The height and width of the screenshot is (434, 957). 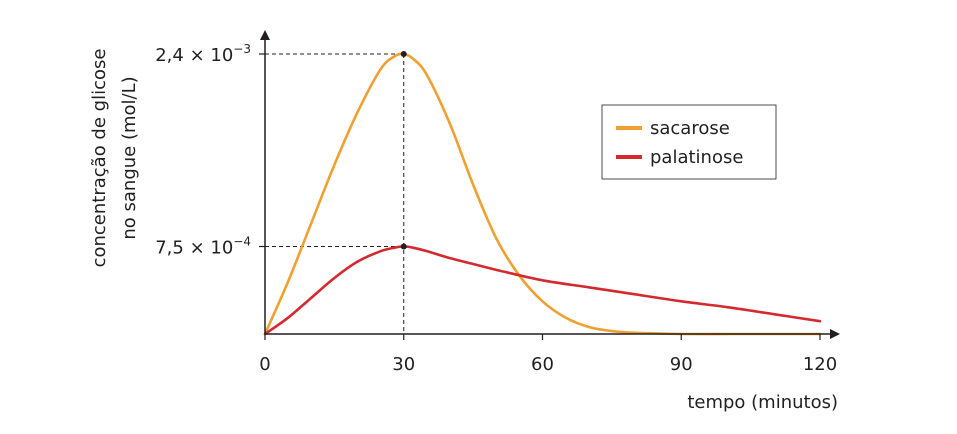 I want to click on x-tick-label-120: 120, so click(x=820, y=364).